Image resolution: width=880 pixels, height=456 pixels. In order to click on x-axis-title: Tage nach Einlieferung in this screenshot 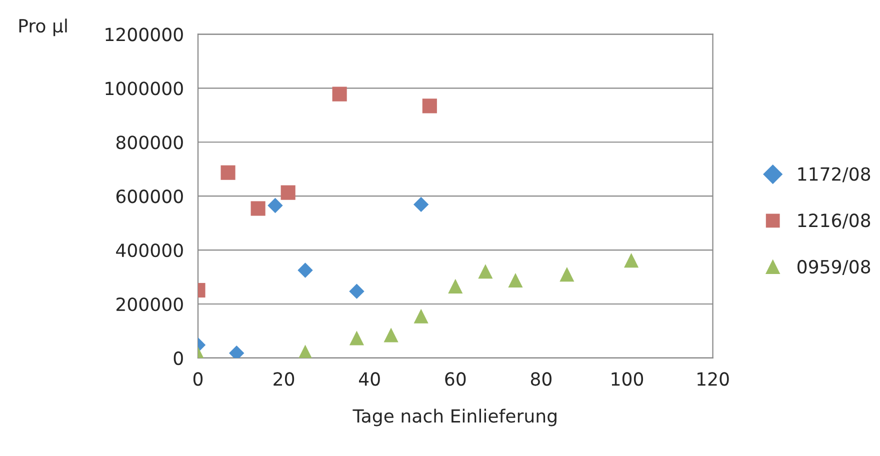, I will do `click(454, 417)`.